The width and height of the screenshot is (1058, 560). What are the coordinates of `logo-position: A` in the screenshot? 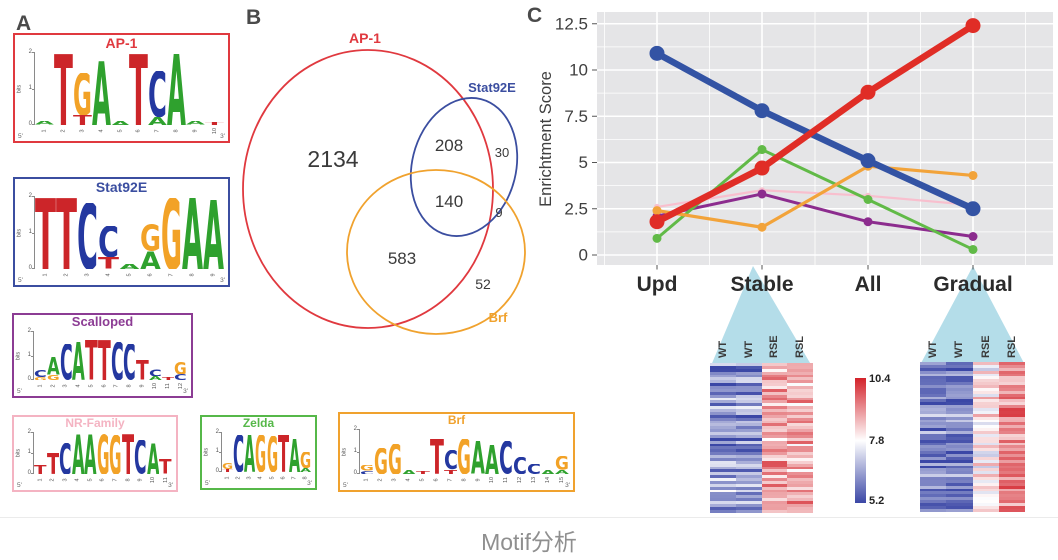 It's located at (548, 452).